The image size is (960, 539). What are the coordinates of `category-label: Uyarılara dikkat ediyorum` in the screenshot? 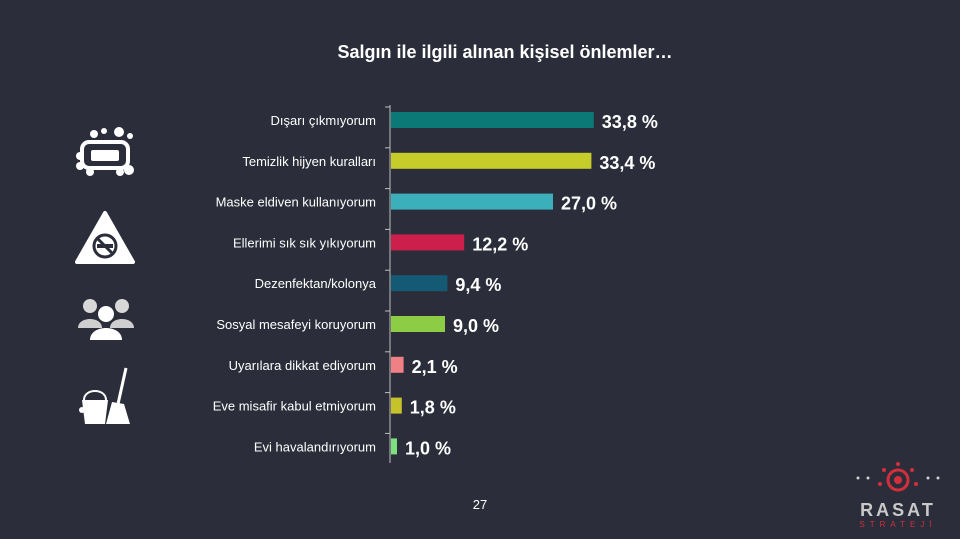 It's located at (302, 365).